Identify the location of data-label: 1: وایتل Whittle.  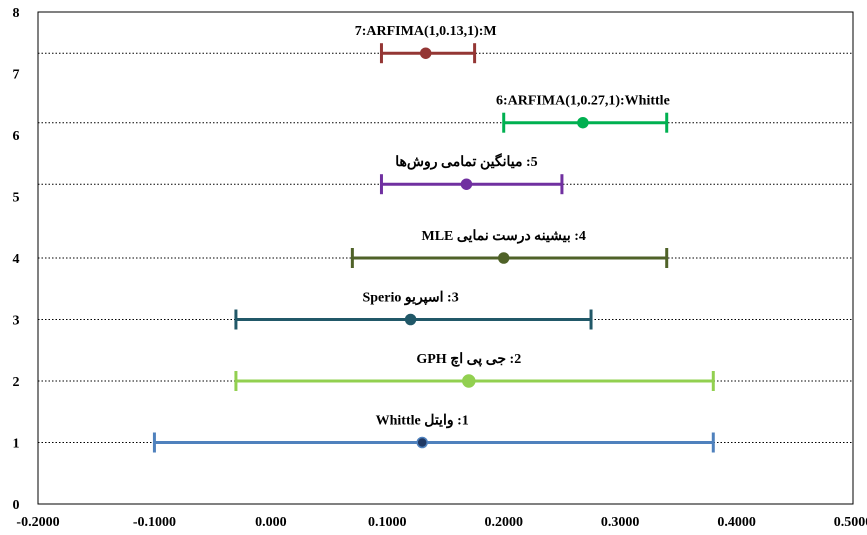
(422, 421).